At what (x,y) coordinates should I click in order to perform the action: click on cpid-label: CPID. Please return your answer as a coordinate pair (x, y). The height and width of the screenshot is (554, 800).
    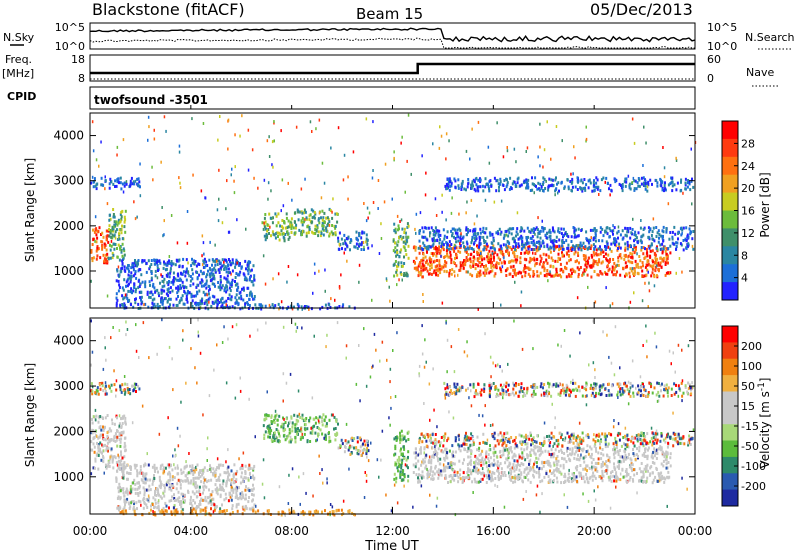
    Looking at the image, I should click on (21, 96).